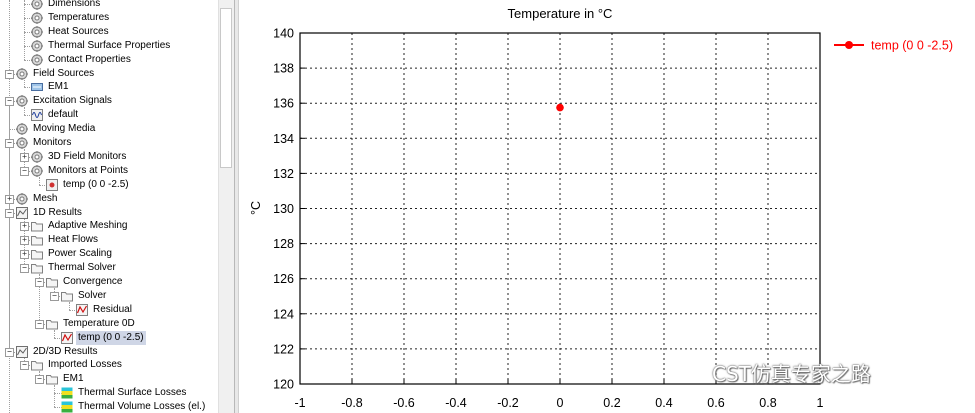  What do you see at coordinates (283, 385) in the screenshot?
I see `y-tick-label: 120` at bounding box center [283, 385].